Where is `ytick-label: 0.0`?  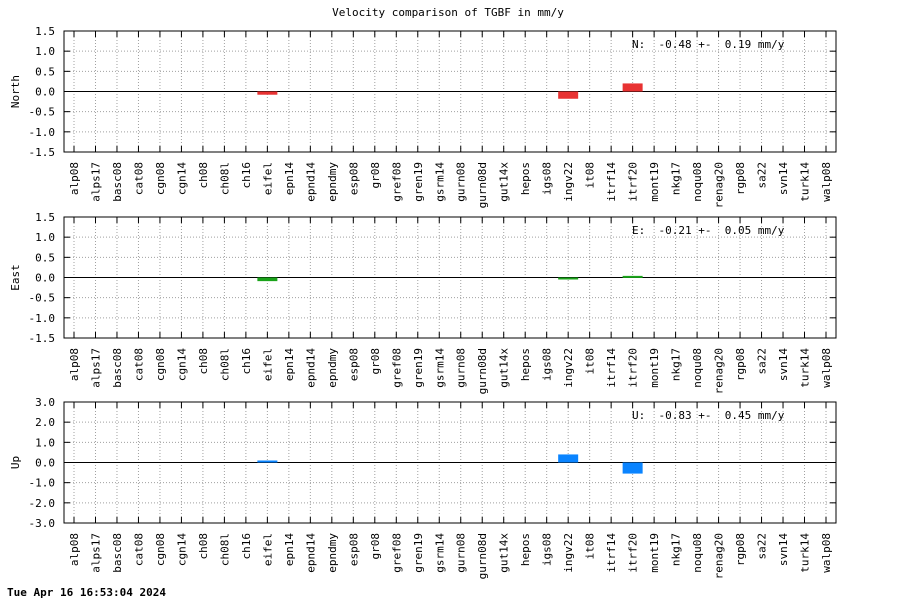 ytick-label: 0.0 is located at coordinates (45, 463).